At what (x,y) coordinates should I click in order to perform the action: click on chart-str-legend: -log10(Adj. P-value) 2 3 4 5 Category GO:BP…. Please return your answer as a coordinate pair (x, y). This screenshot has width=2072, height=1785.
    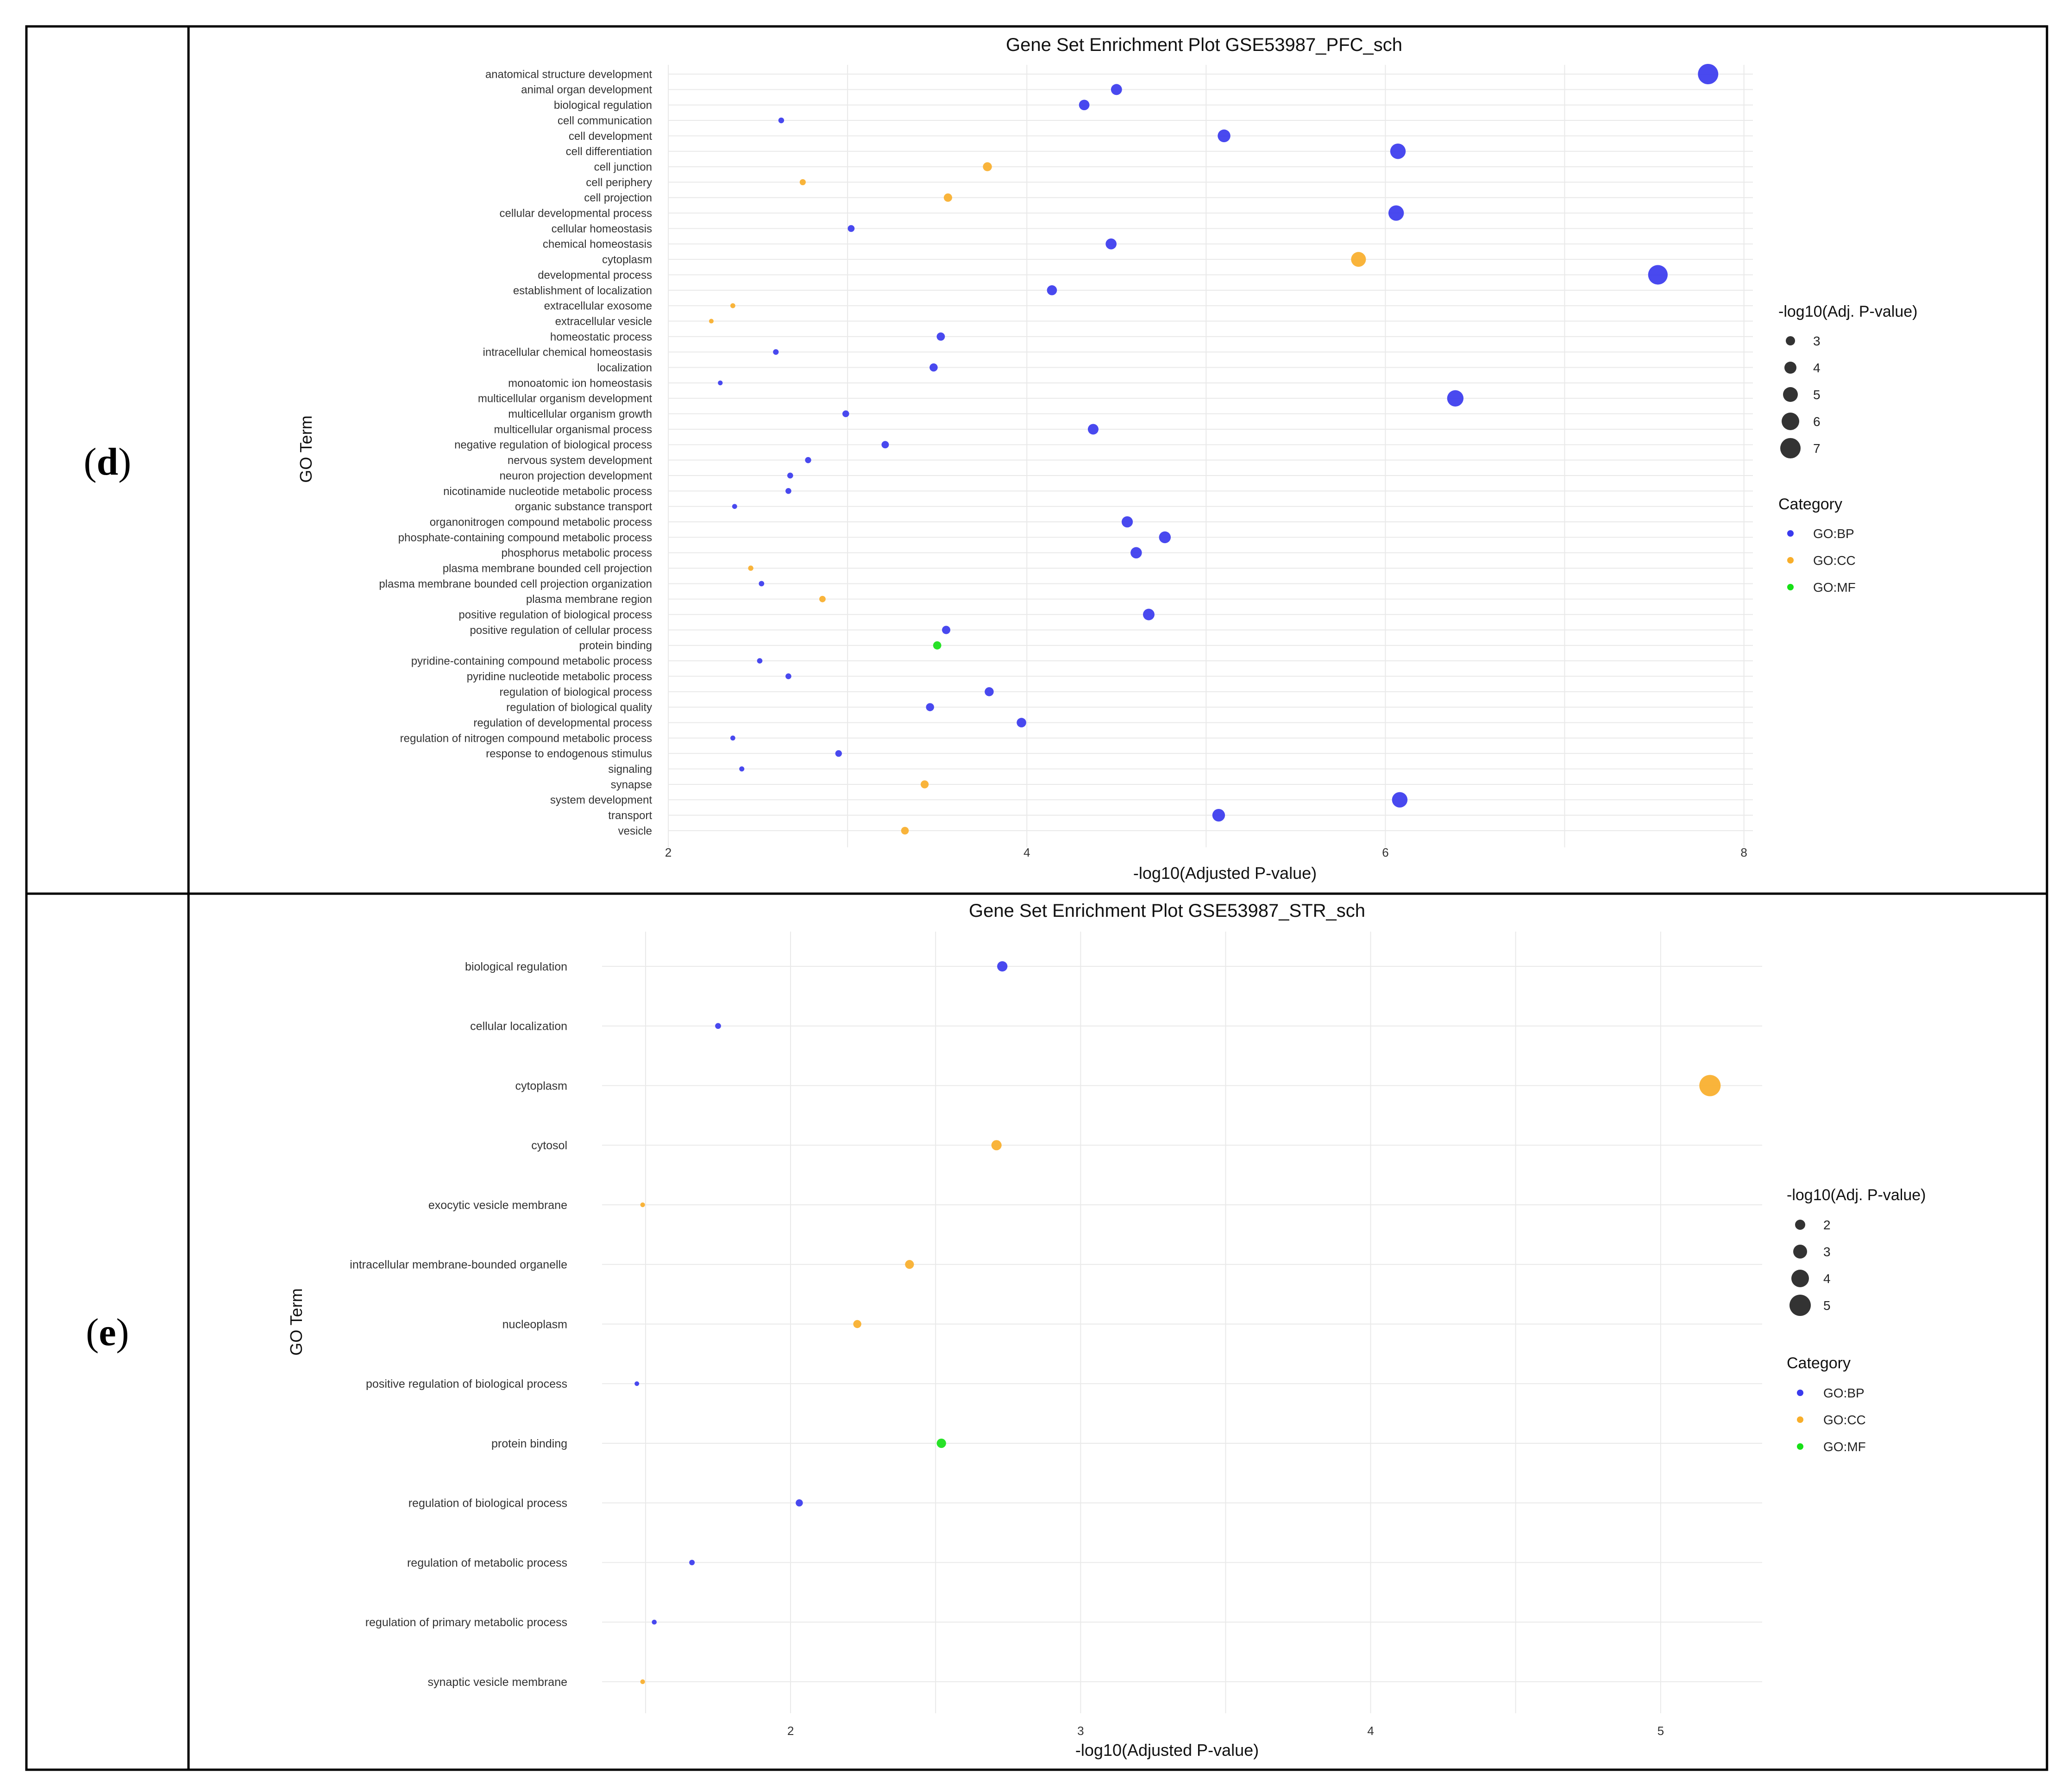
    Looking at the image, I should click on (1856, 1320).